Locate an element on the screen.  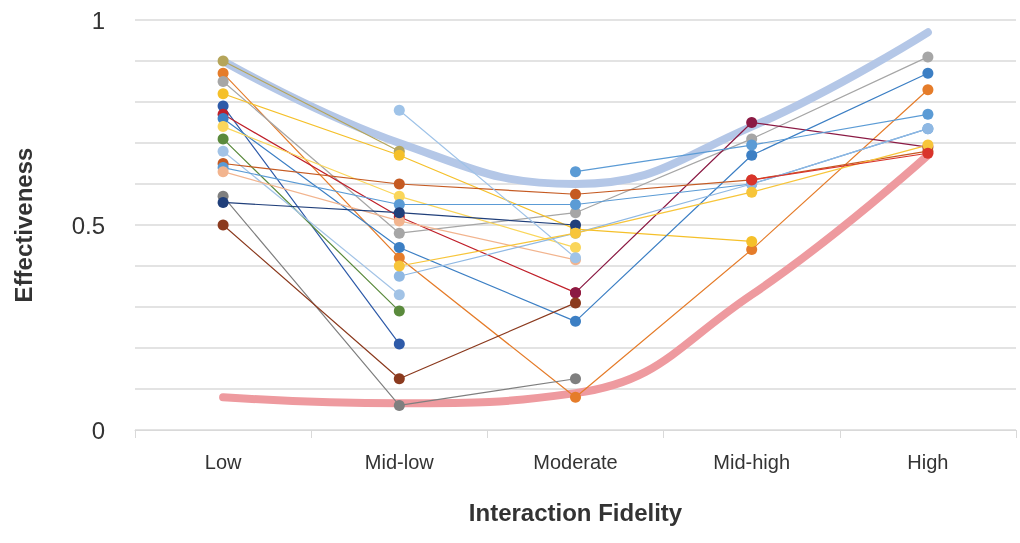
y-tick-label: 0.5 is located at coordinates (88, 225).